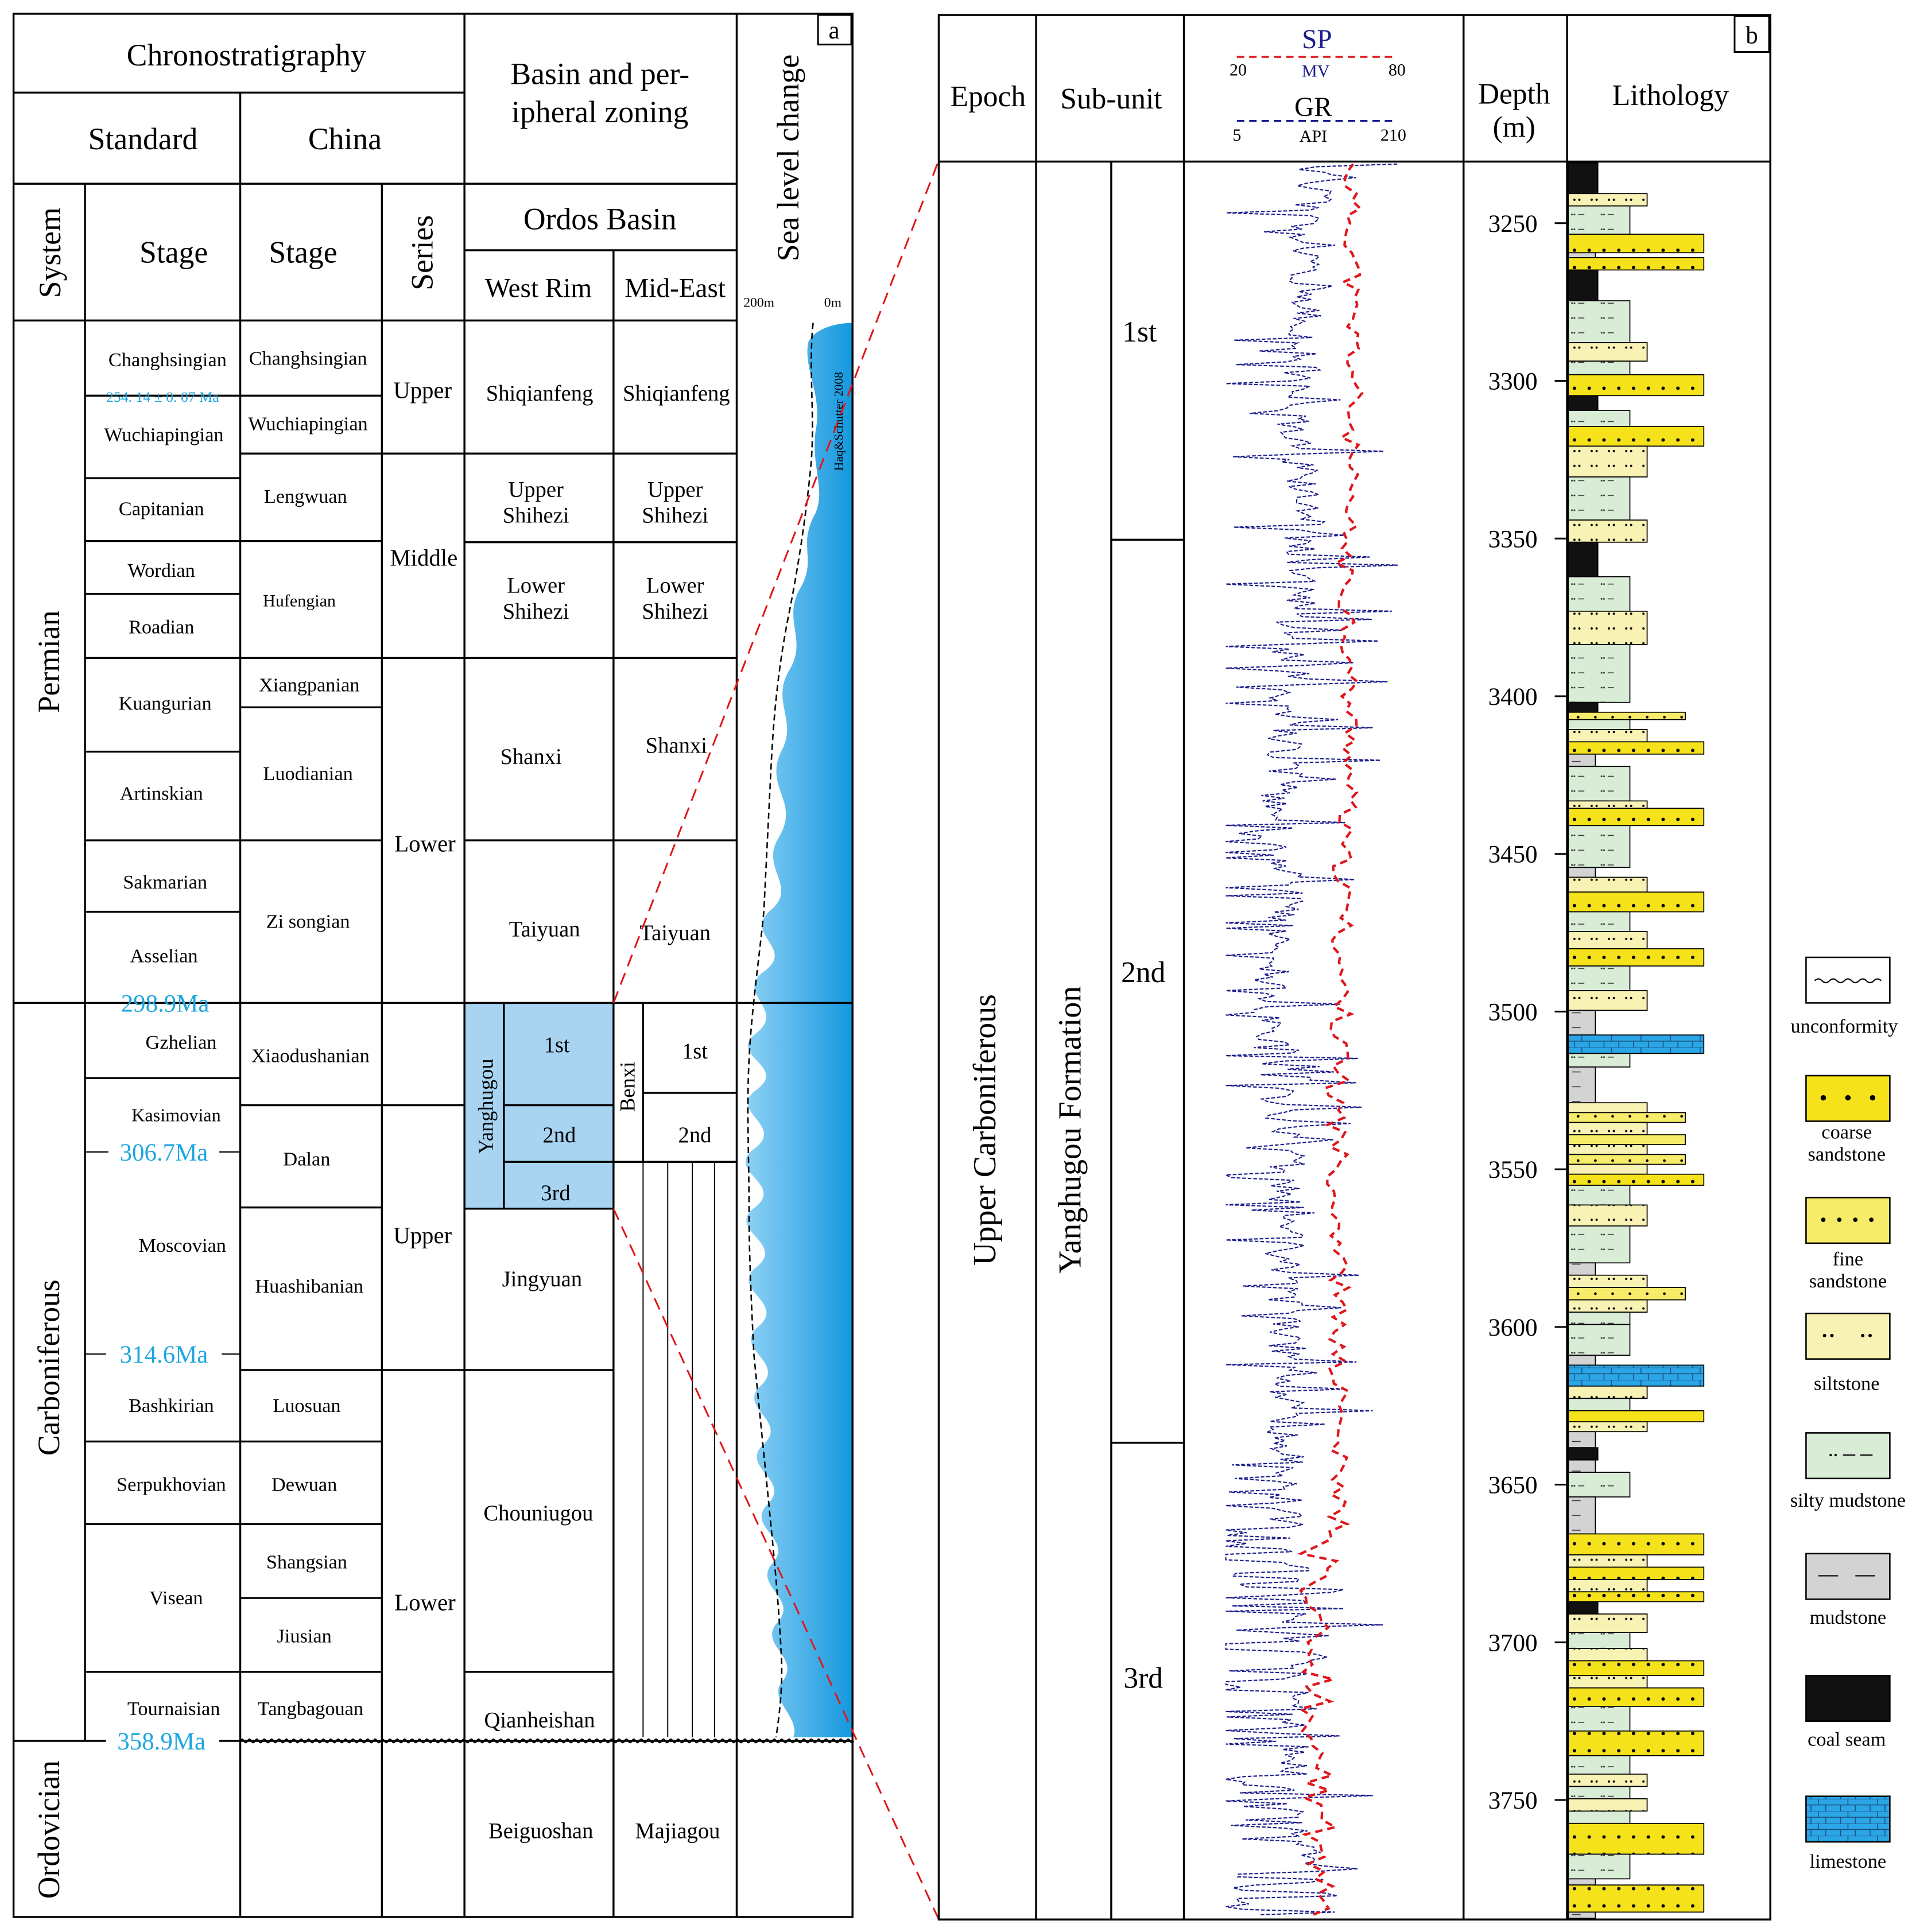 The image size is (1912, 1932). What do you see at coordinates (839, 421) in the screenshot?
I see `curve-source-label: Haq&Schutter 2008` at bounding box center [839, 421].